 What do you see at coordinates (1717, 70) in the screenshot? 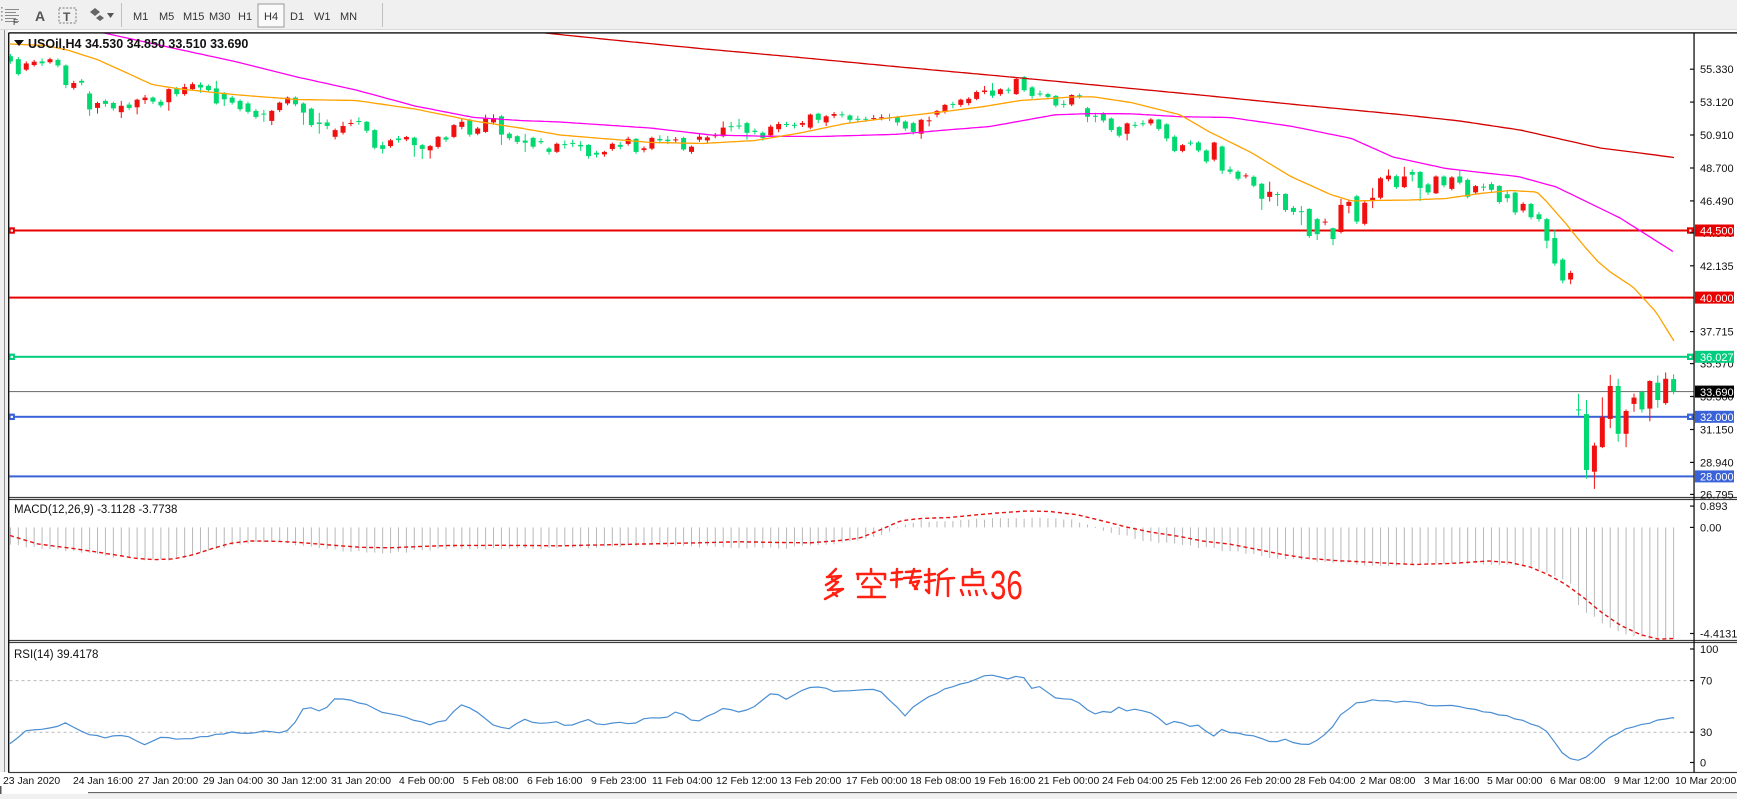
I see `svg-text: 55.330` at bounding box center [1717, 70].